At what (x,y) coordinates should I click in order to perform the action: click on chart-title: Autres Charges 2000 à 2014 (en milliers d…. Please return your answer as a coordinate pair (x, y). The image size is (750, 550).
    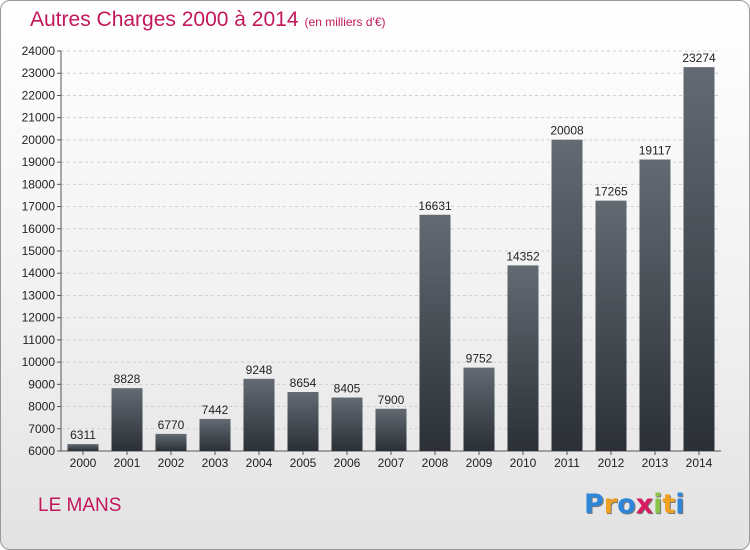
    Looking at the image, I should click on (208, 20).